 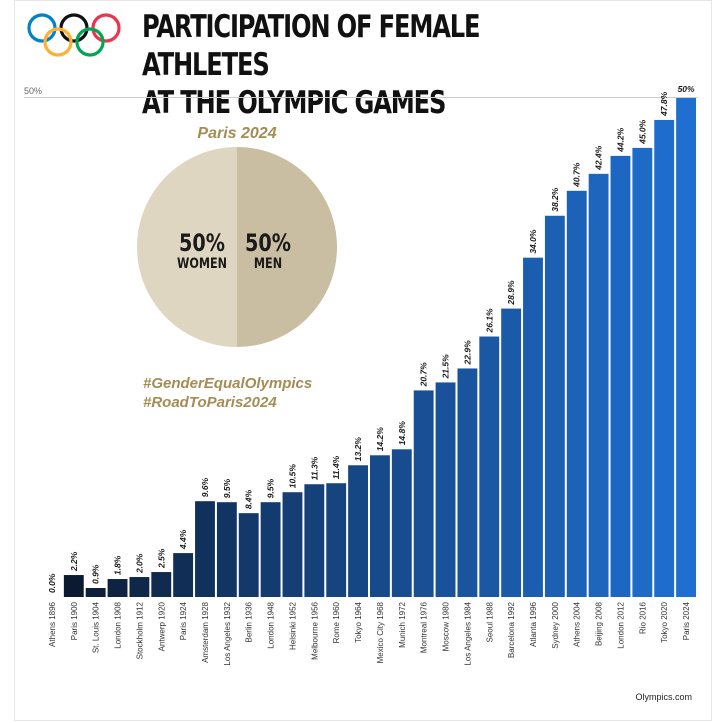 I want to click on data-label: 13.2%, so click(x=358, y=449).